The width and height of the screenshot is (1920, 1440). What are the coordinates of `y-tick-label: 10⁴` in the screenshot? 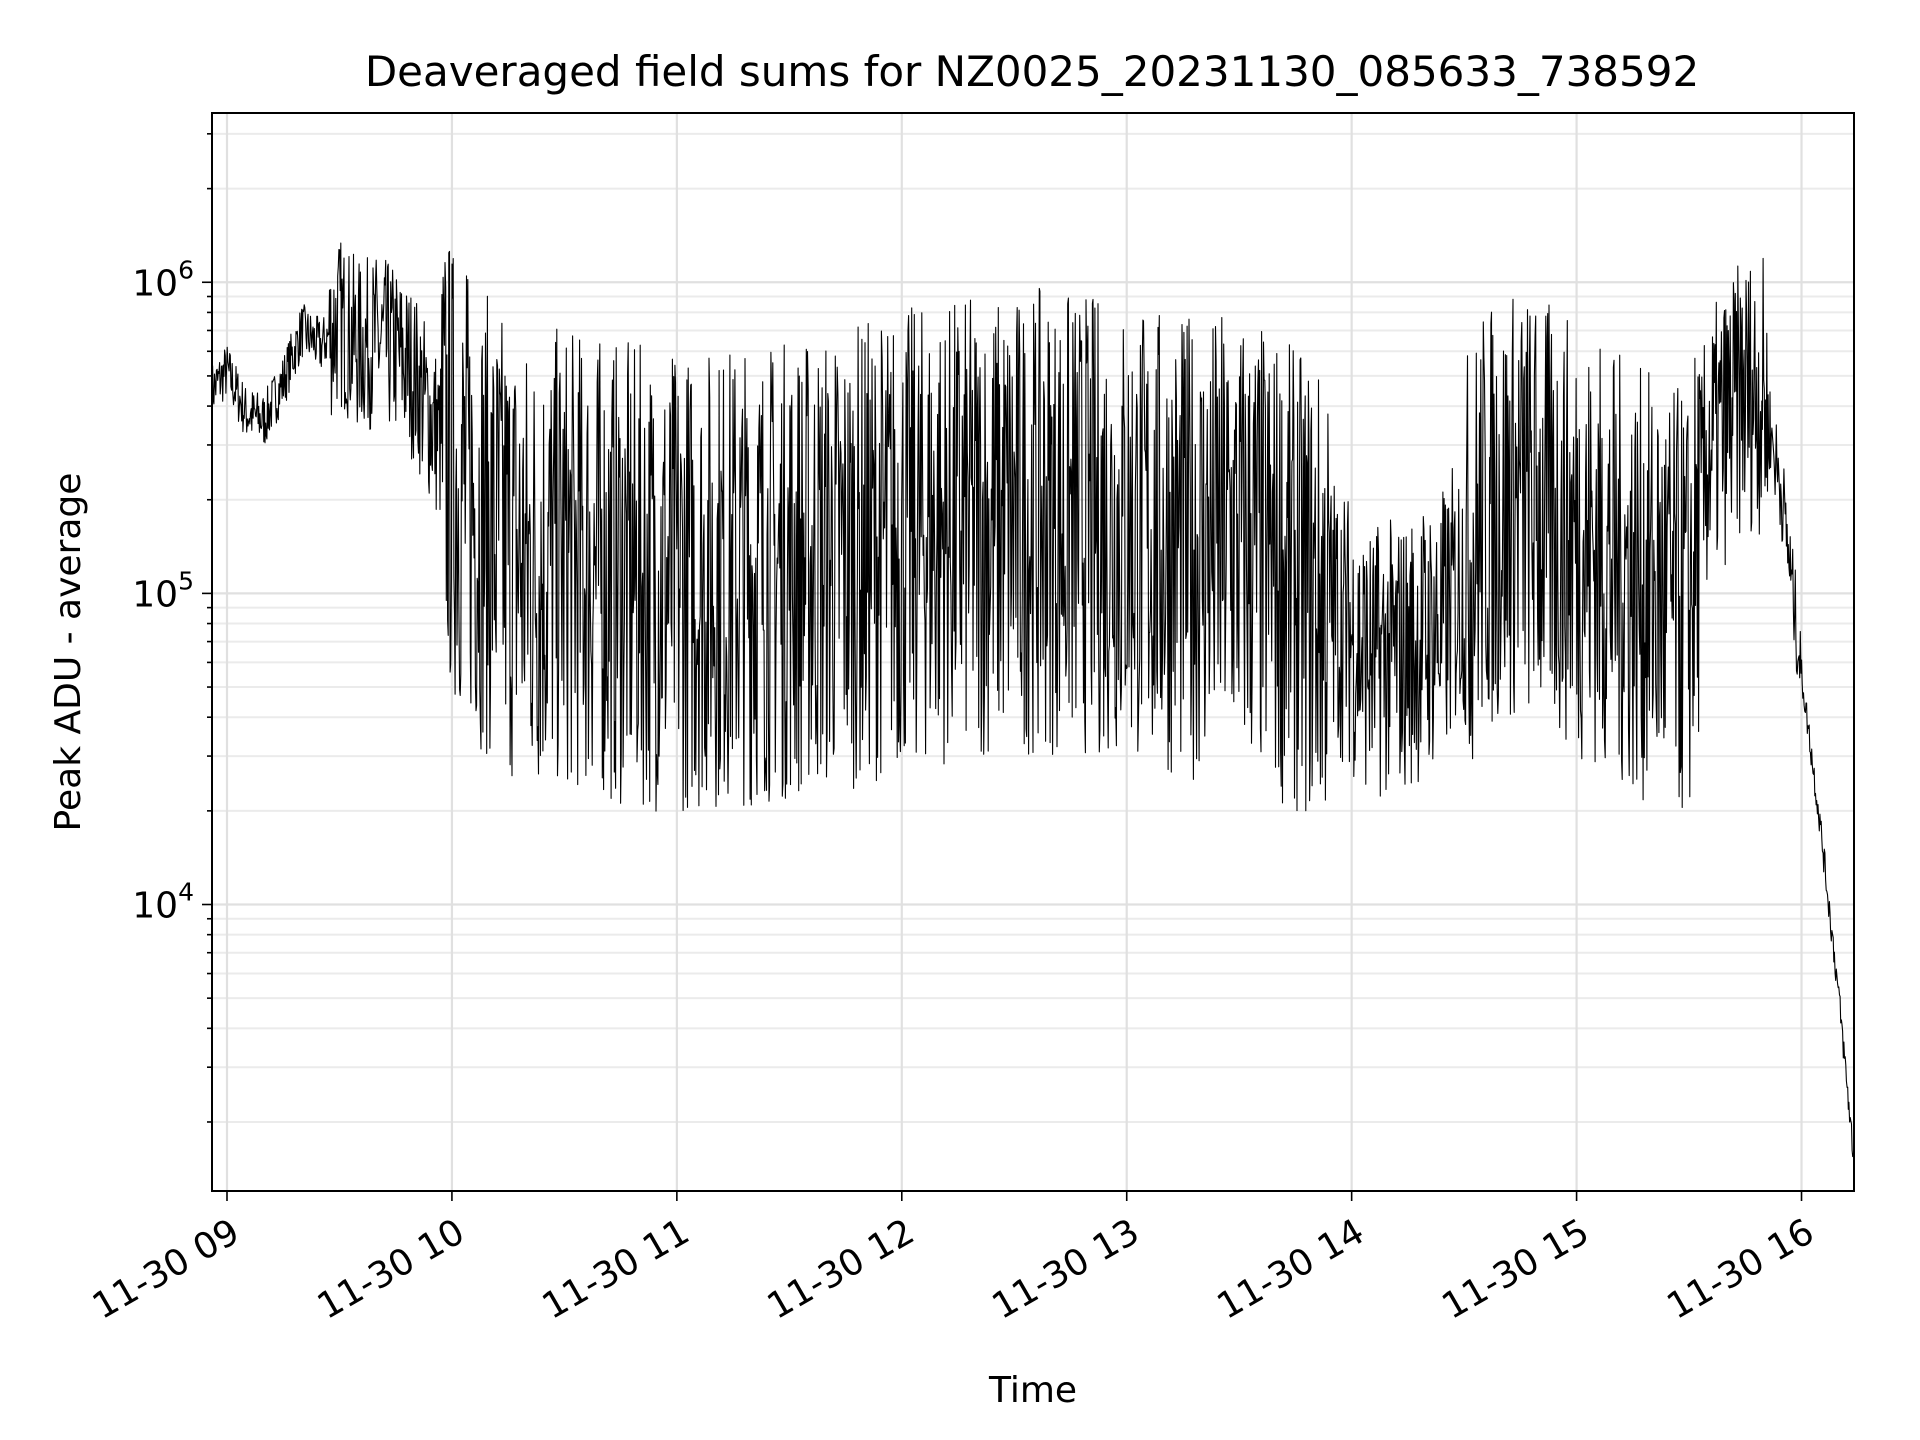 It's located at (163, 902).